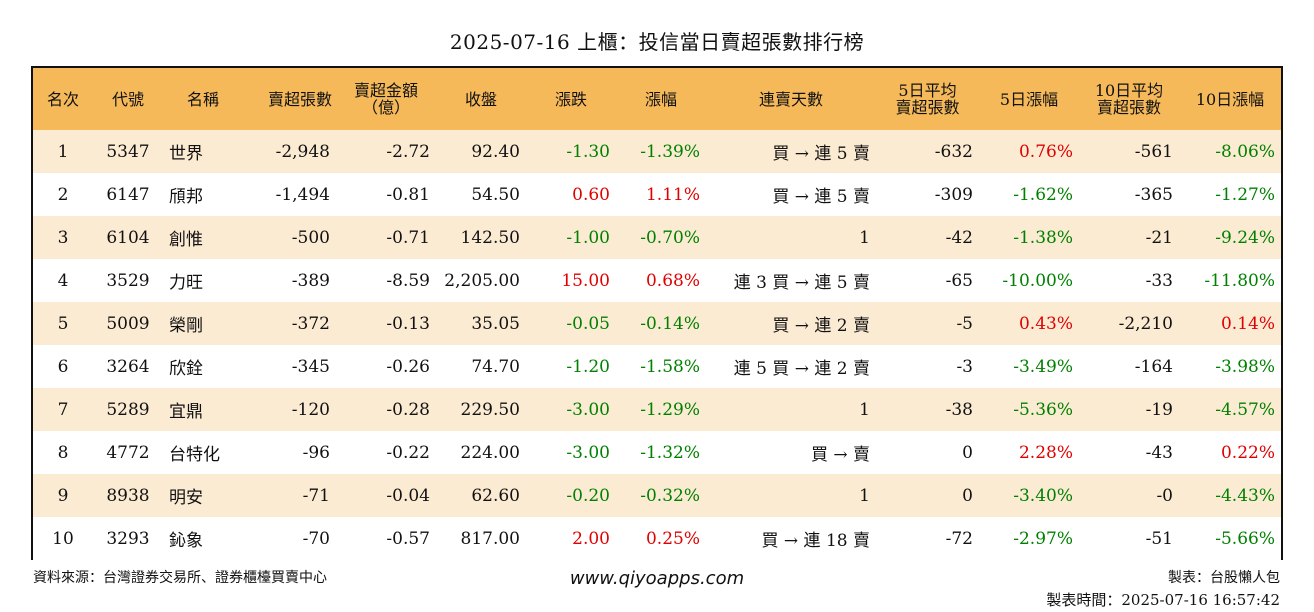  I want to click on column-header-net-lots: 賣超張數, so click(289, 99).